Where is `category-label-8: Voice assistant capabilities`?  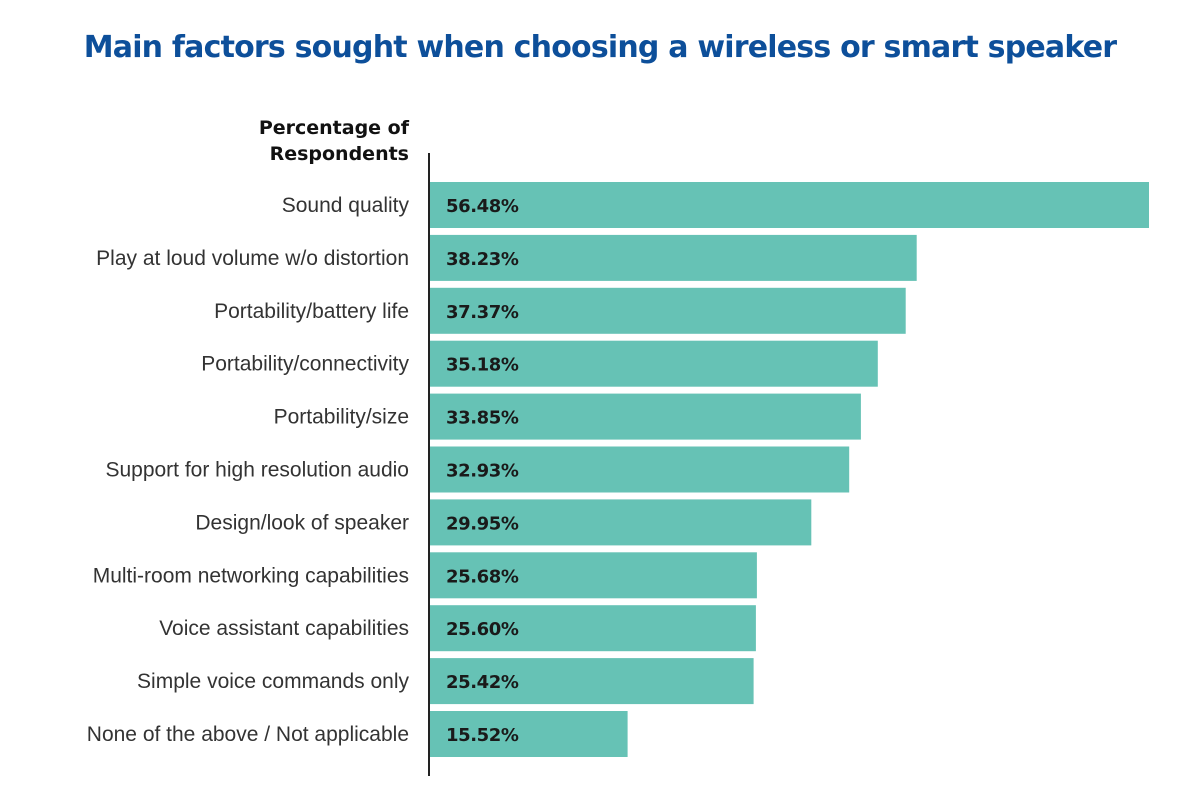
category-label-8: Voice assistant capabilities is located at coordinates (284, 628).